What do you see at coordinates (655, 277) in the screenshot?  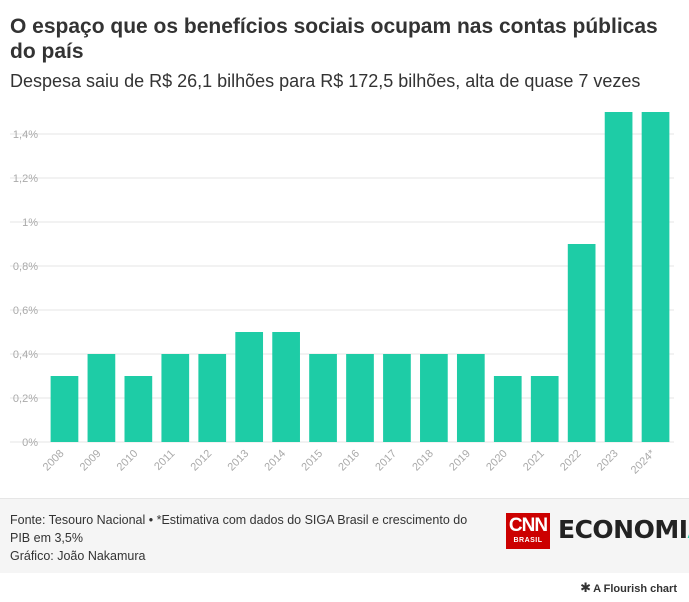 I see `bar-2024` at bounding box center [655, 277].